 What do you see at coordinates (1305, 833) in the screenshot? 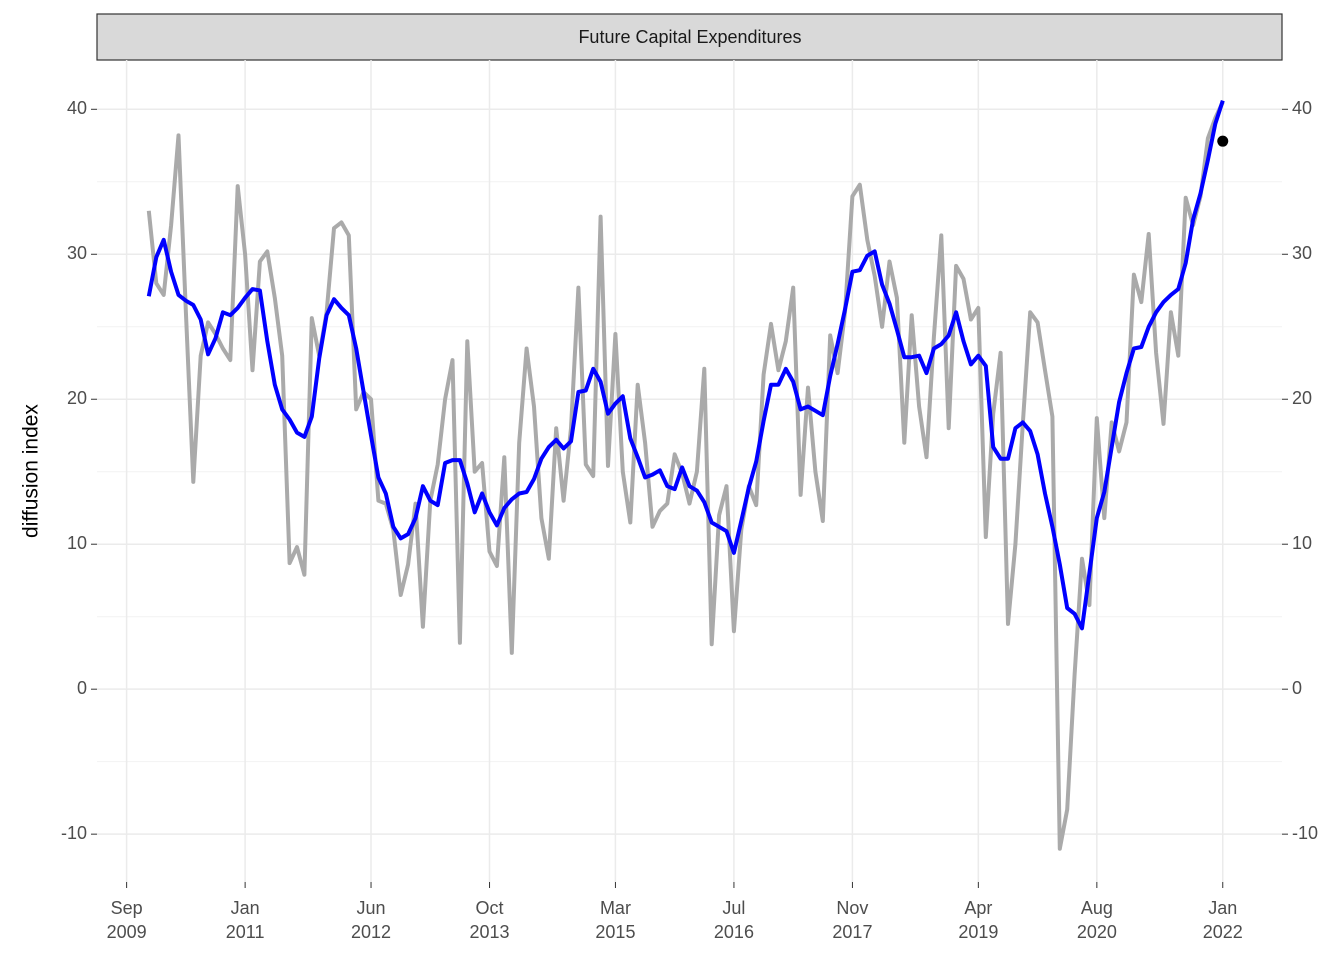
I see `y2-tick-label: -10` at bounding box center [1305, 833].